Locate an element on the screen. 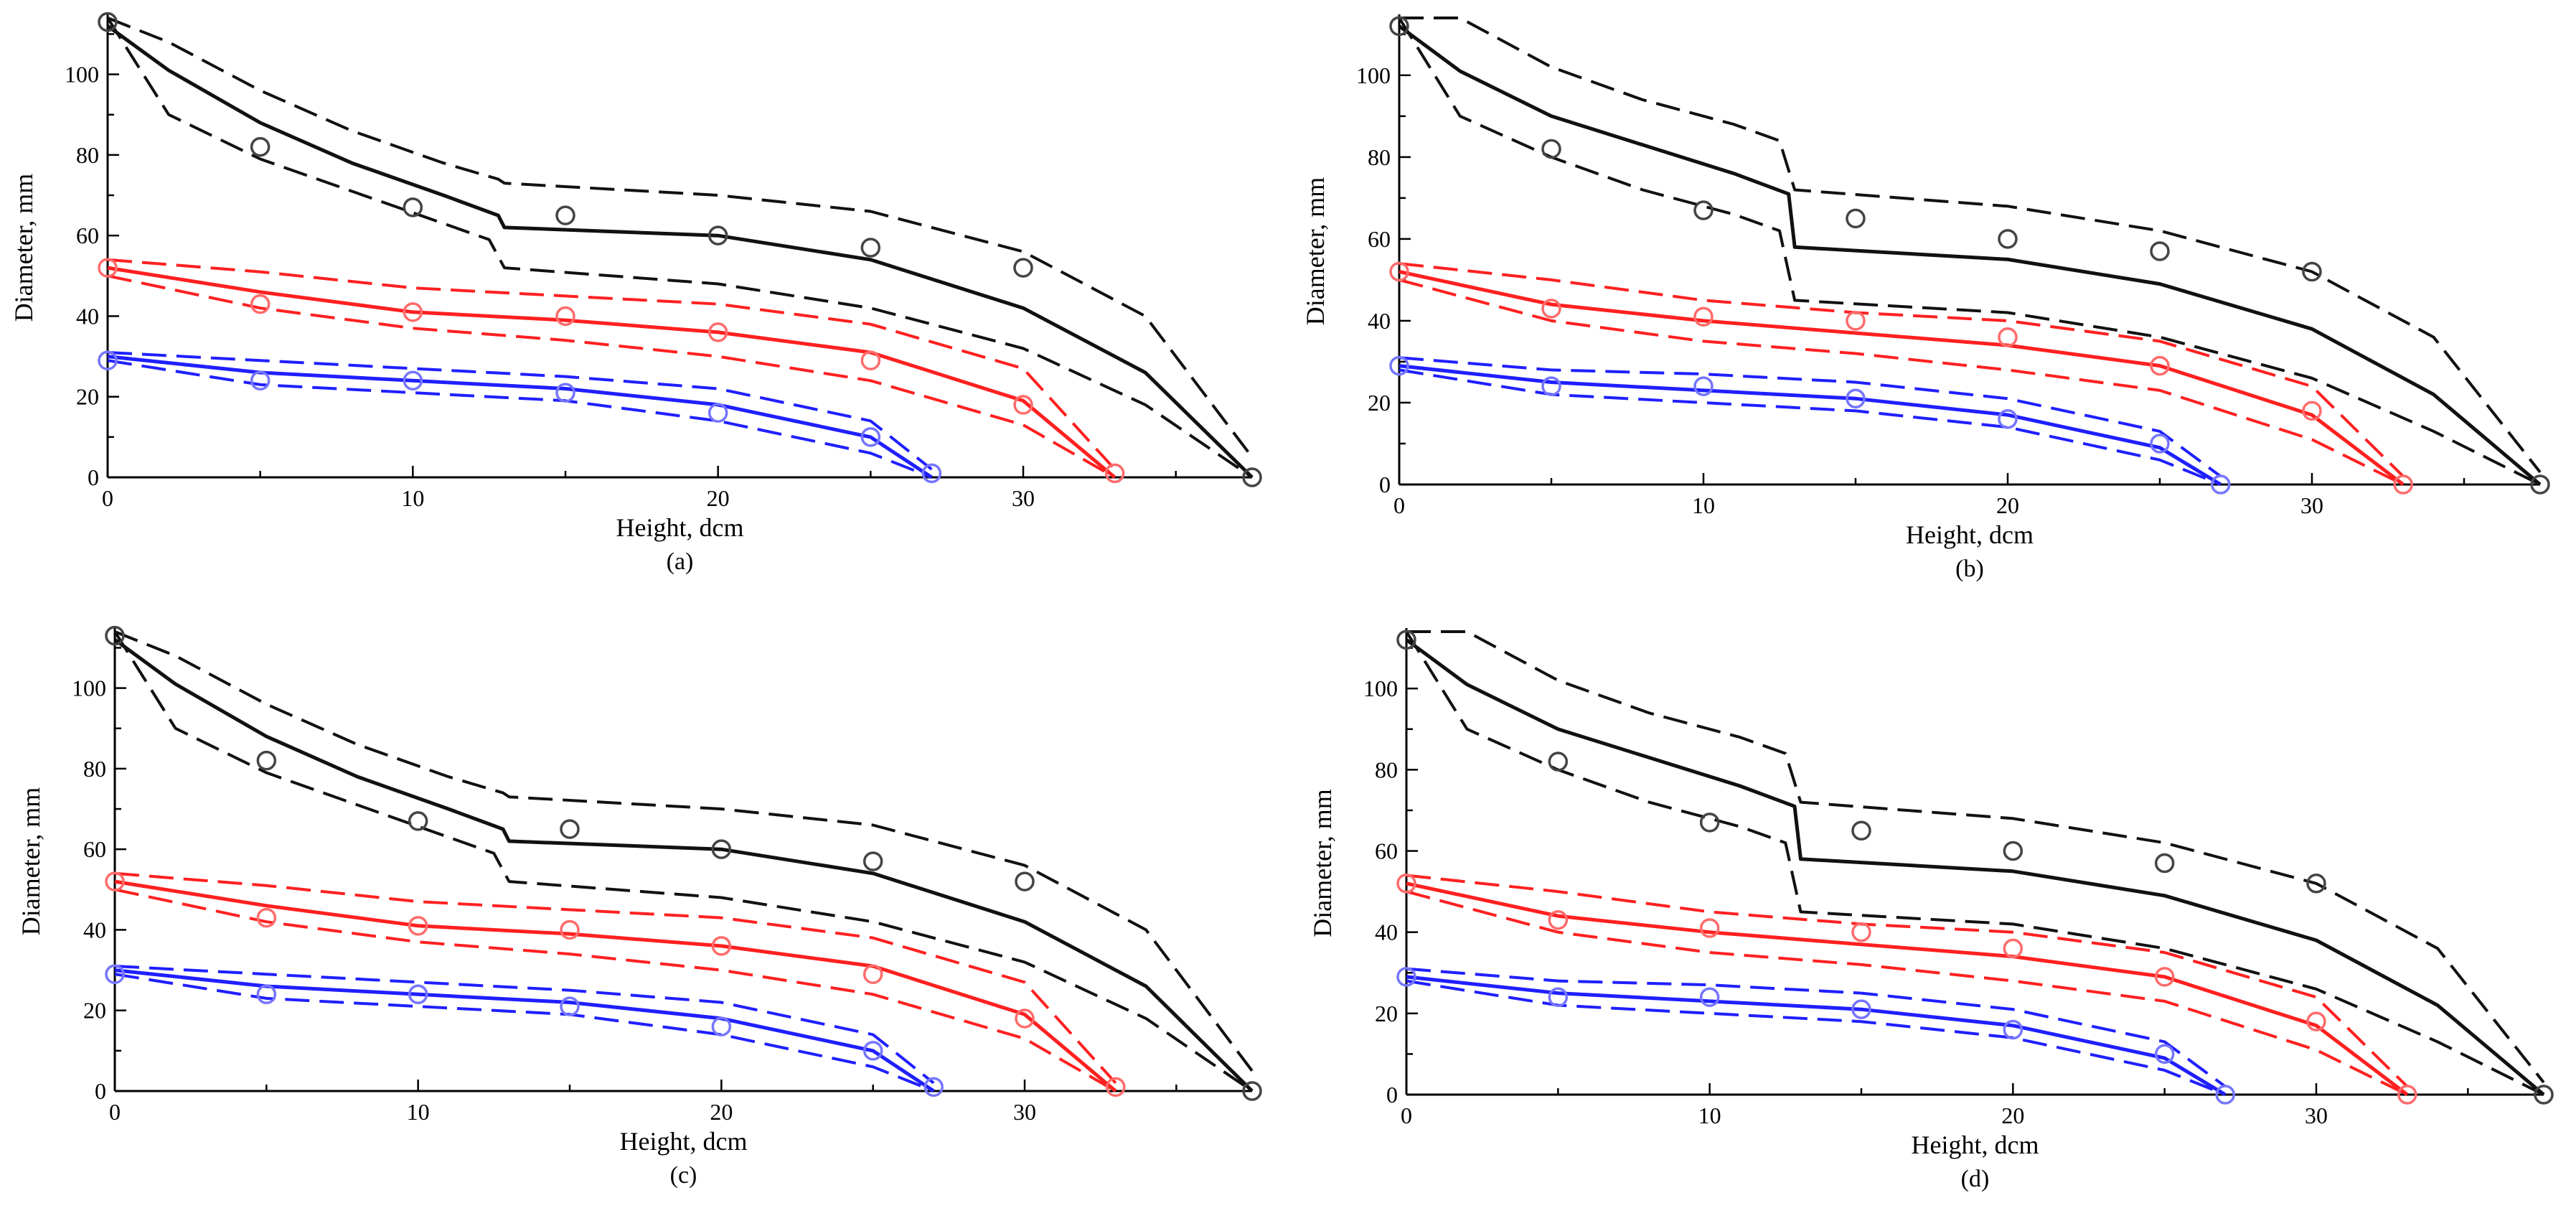  panel-label: (b) is located at coordinates (1969, 569).